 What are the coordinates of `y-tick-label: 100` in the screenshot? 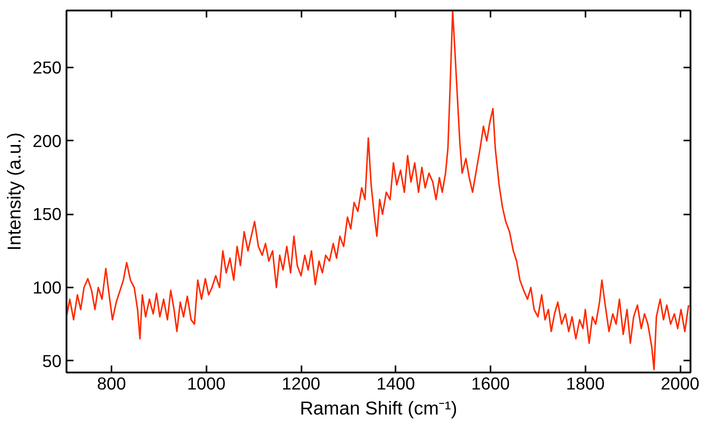 It's located at (47, 287).